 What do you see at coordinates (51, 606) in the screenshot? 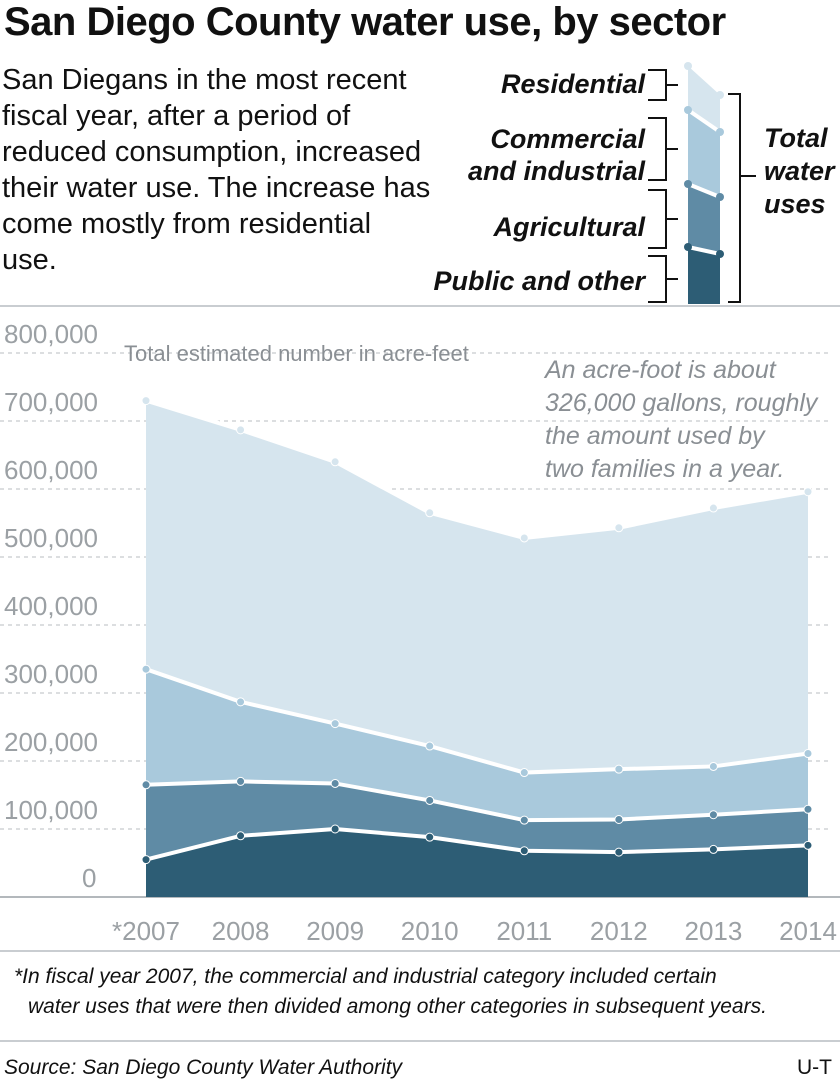
I see `y-tick-label: 400,000` at bounding box center [51, 606].